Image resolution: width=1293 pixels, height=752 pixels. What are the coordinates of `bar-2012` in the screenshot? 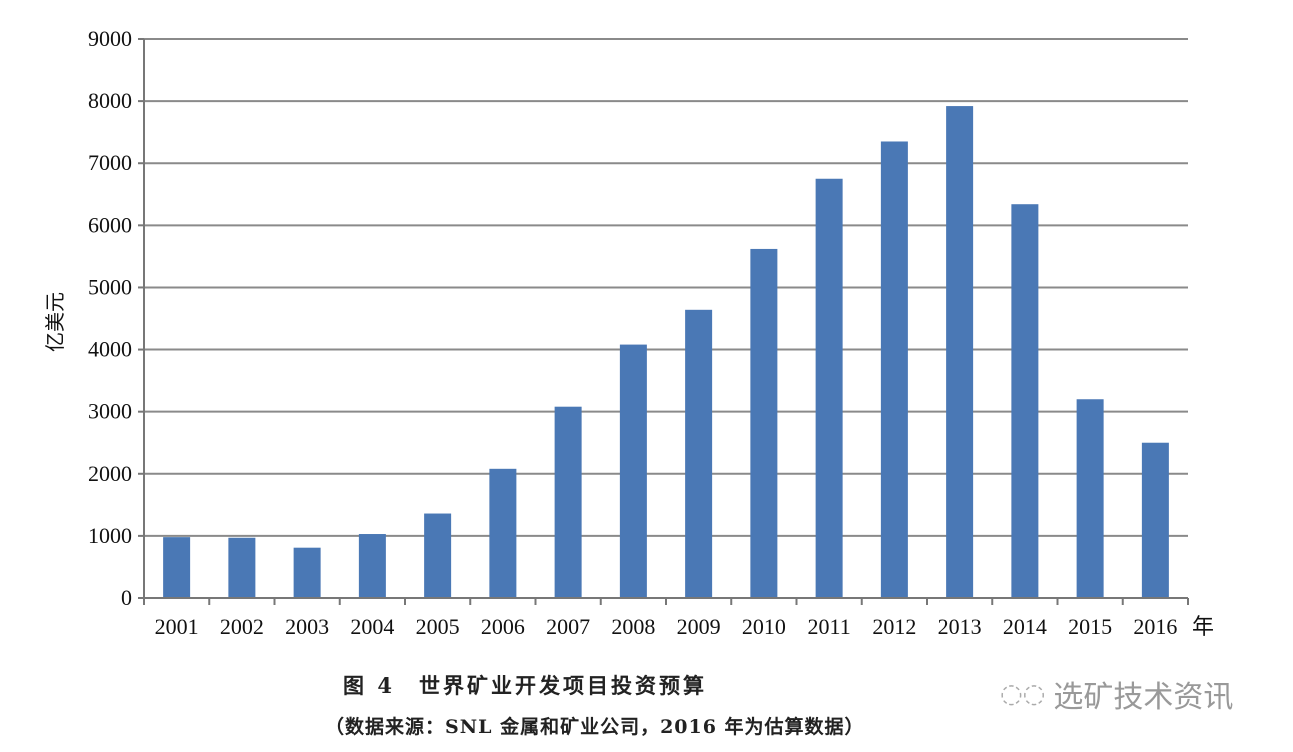 It's located at (894, 369).